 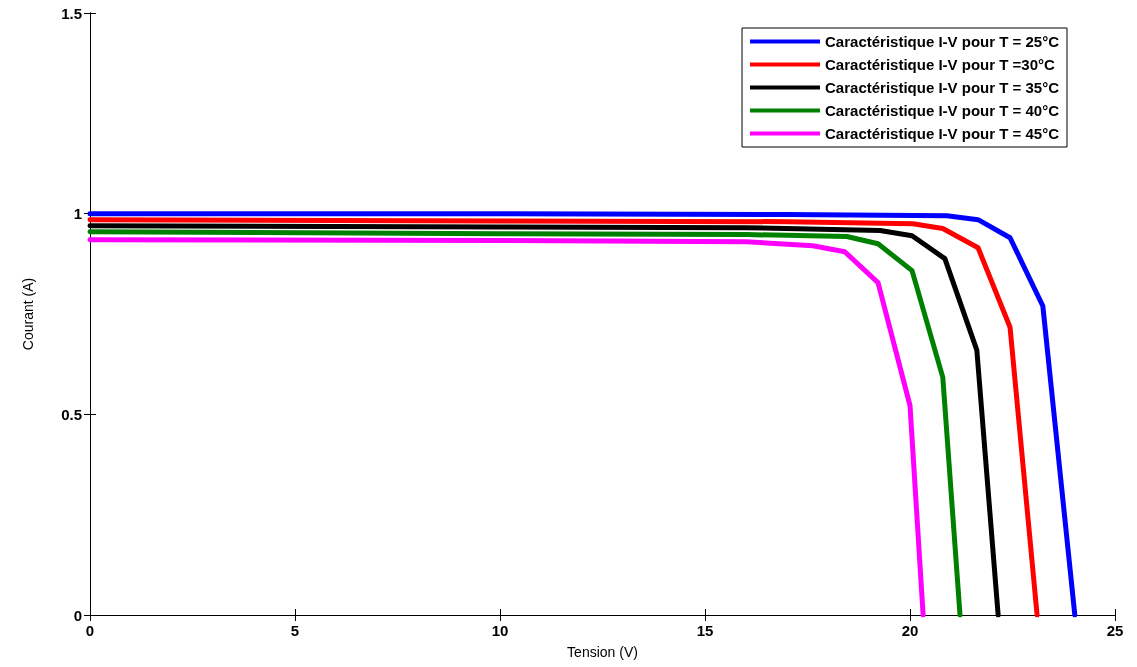 I want to click on legend-label: Caractéristique I-V pour T = 40°C, so click(x=942, y=110).